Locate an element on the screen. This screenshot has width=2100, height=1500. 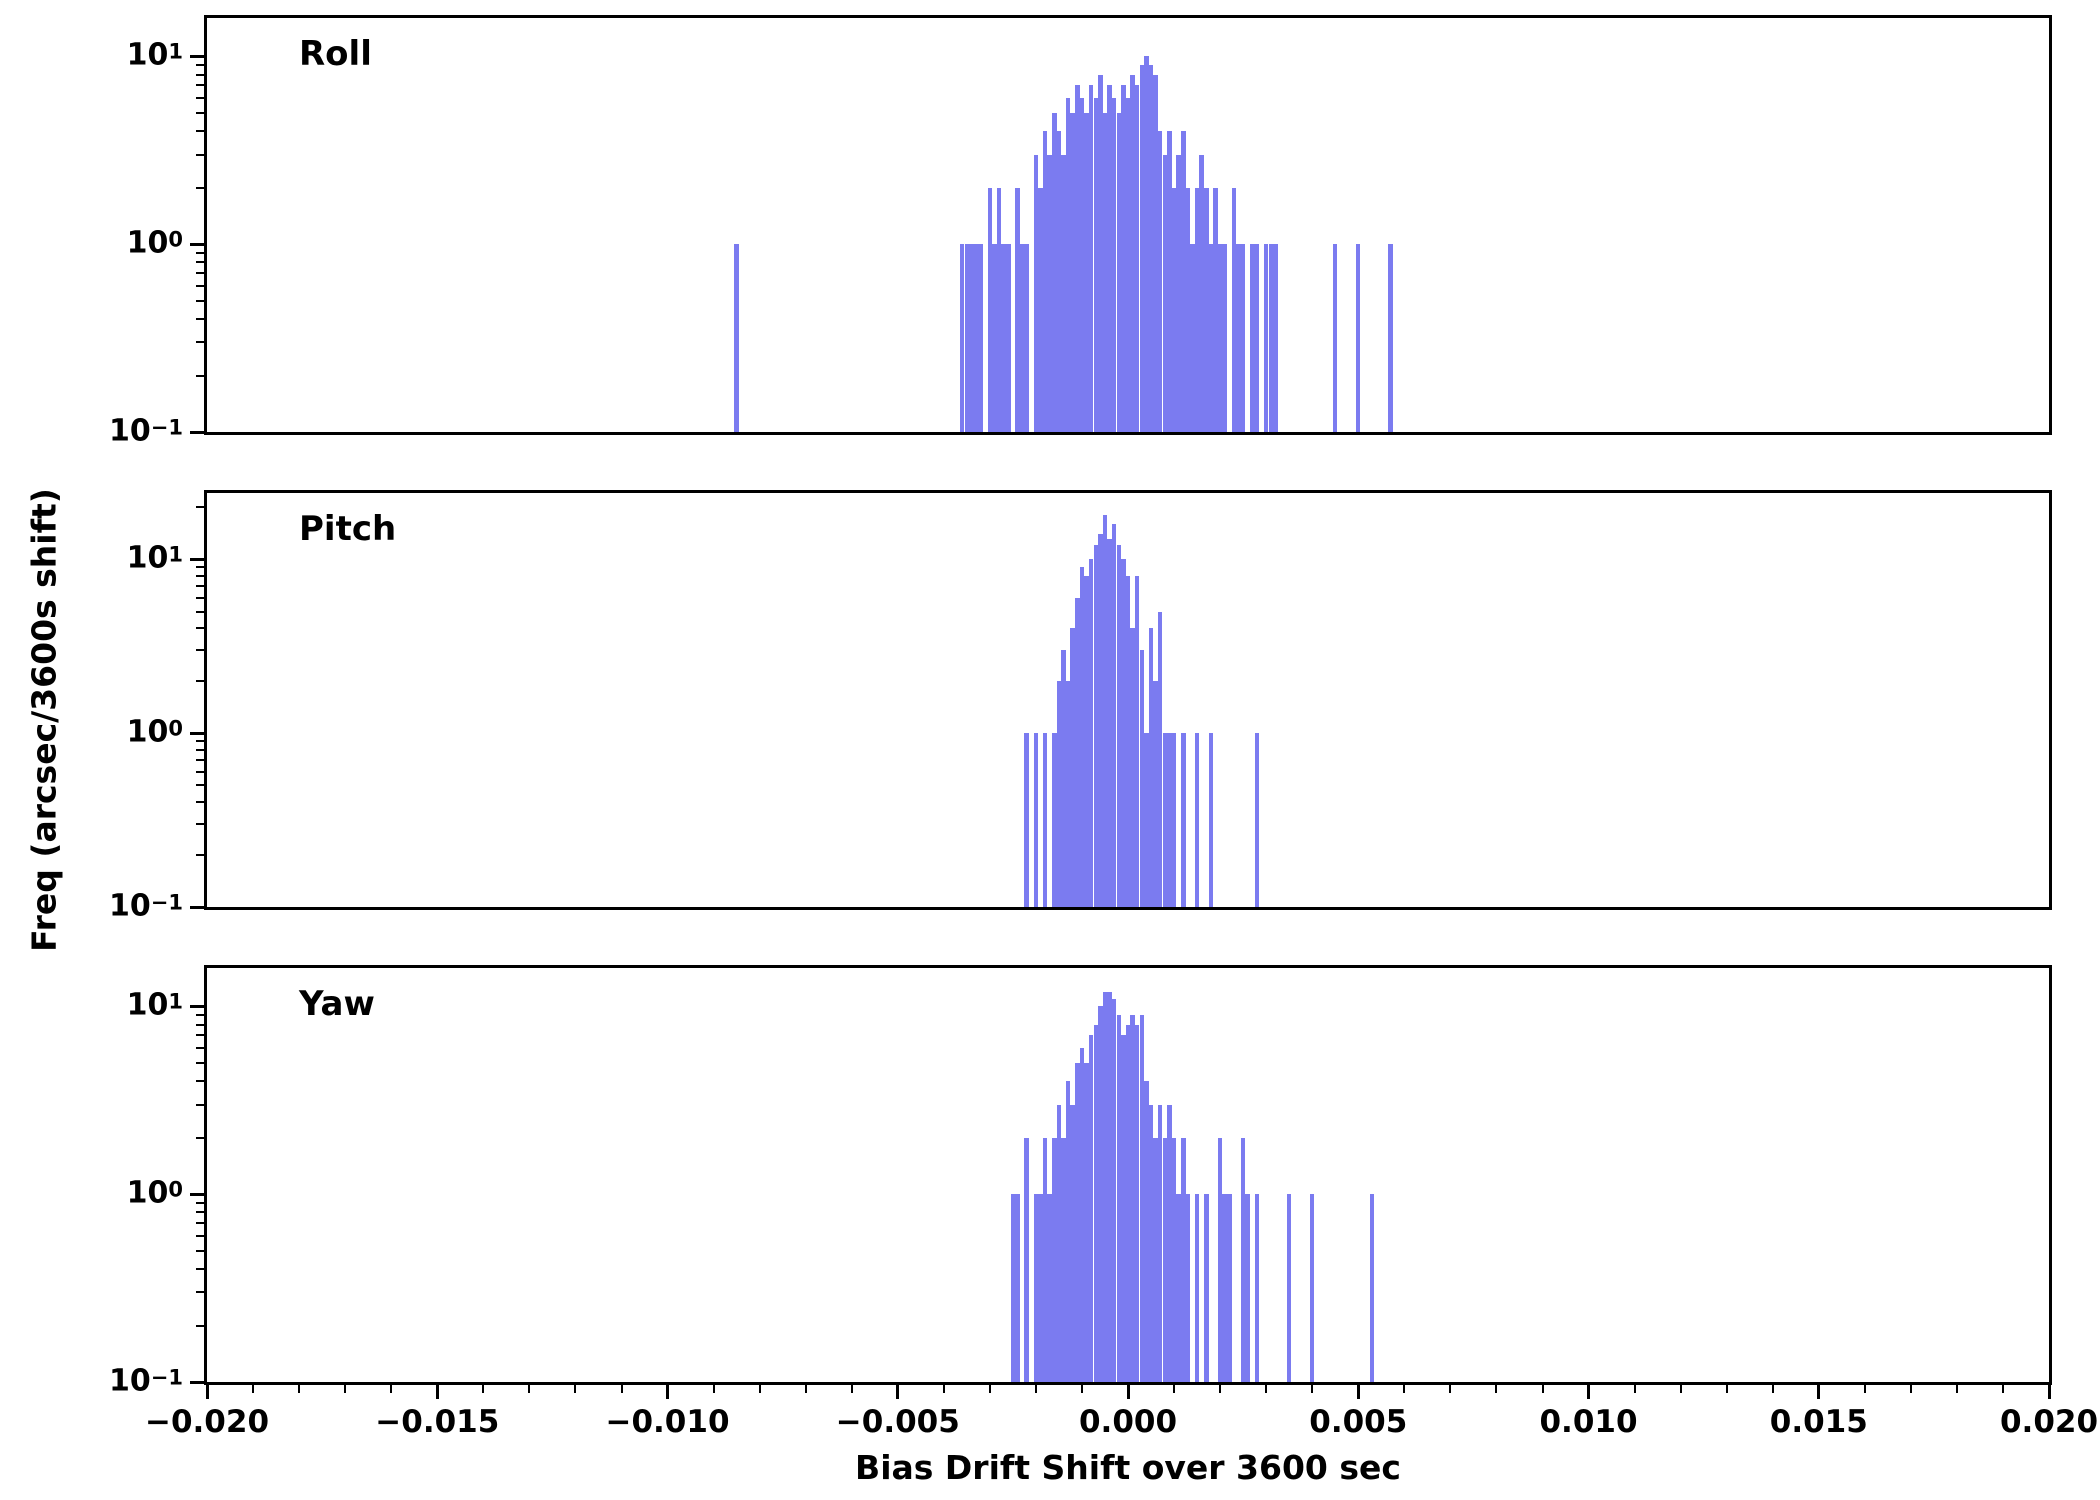
panel-title-roll: Roll is located at coordinates (335, 54).